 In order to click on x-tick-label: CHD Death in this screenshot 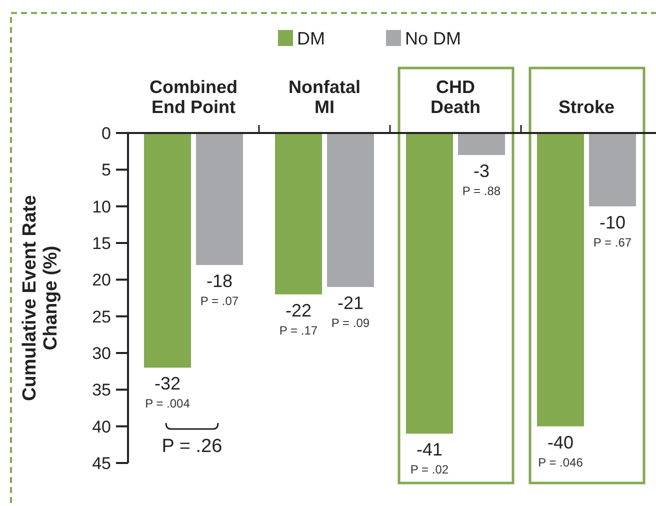, I will do `click(455, 97)`.